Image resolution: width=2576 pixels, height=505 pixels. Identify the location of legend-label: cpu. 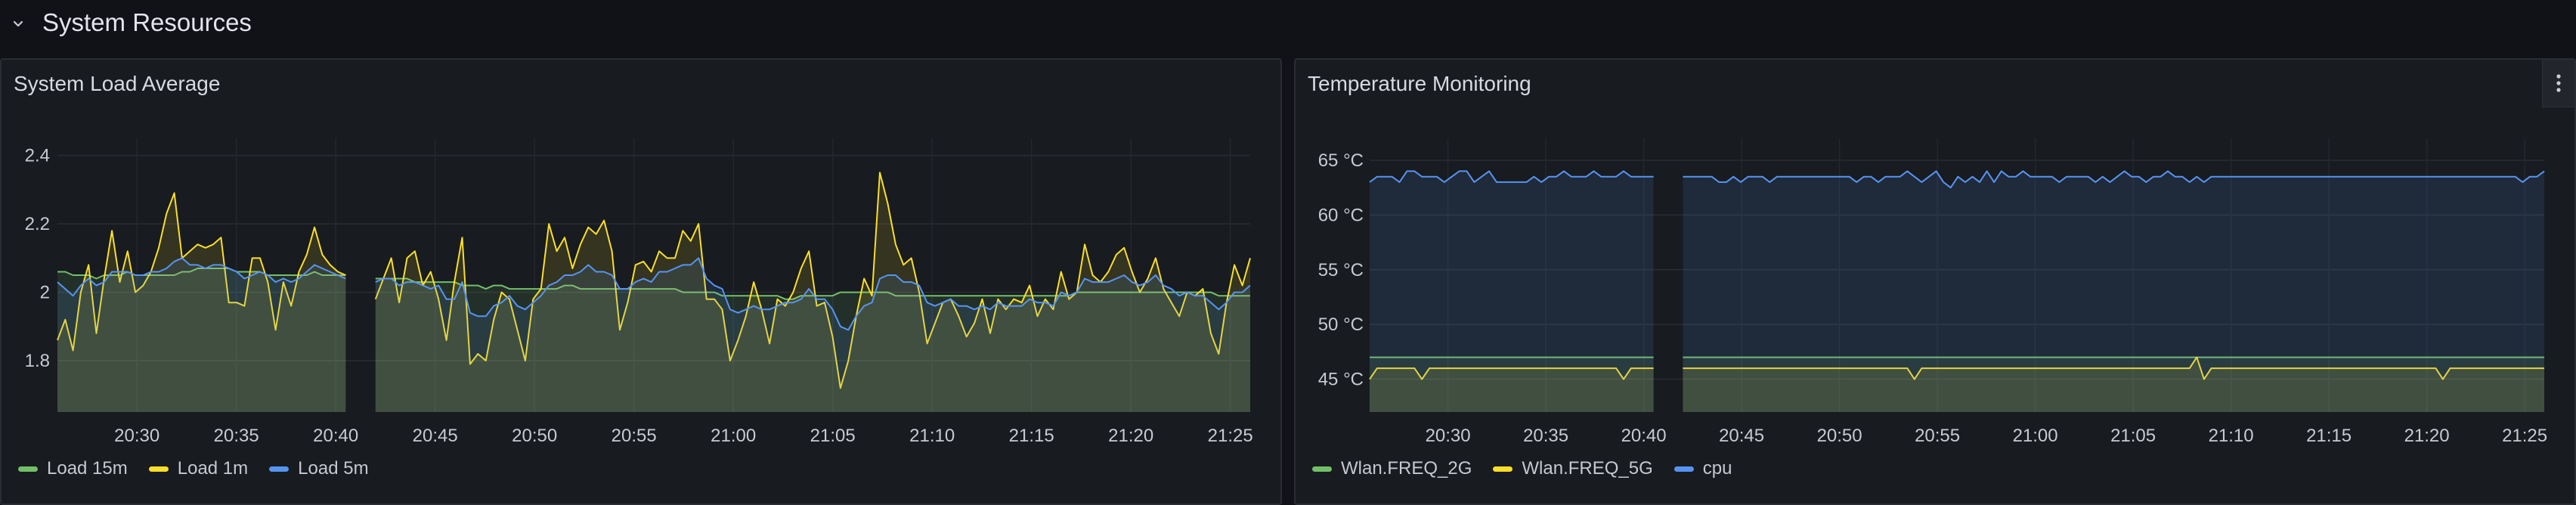
(1717, 468).